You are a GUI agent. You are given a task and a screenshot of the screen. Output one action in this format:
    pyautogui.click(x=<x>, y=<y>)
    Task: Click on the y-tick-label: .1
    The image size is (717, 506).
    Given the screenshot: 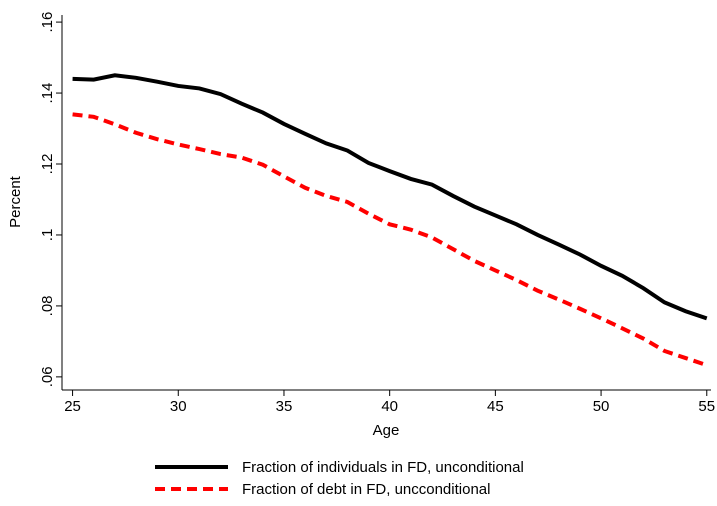 What is the action you would take?
    pyautogui.click(x=47, y=235)
    